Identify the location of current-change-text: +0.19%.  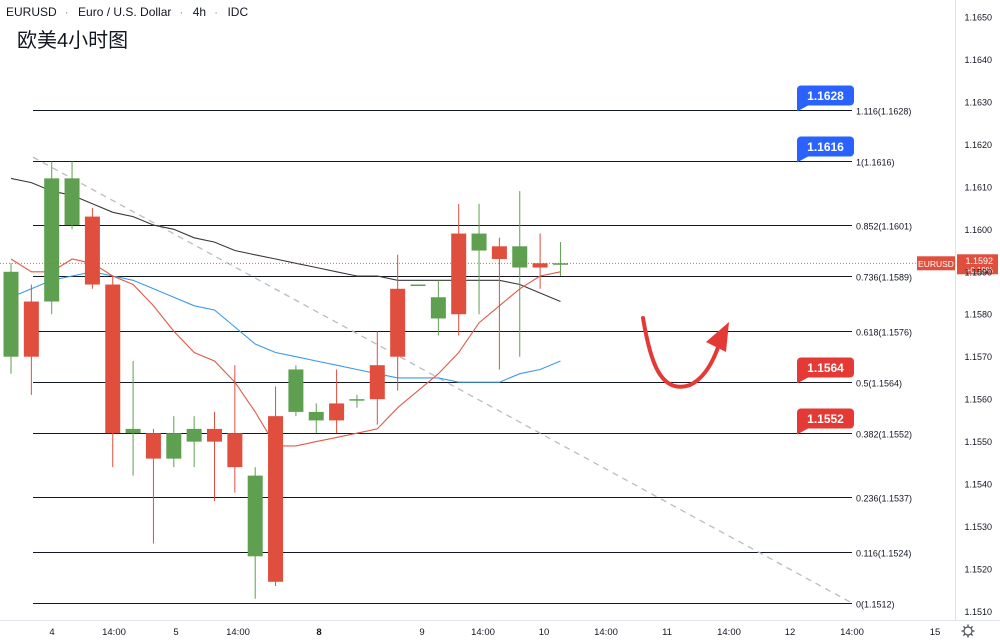
(979, 270).